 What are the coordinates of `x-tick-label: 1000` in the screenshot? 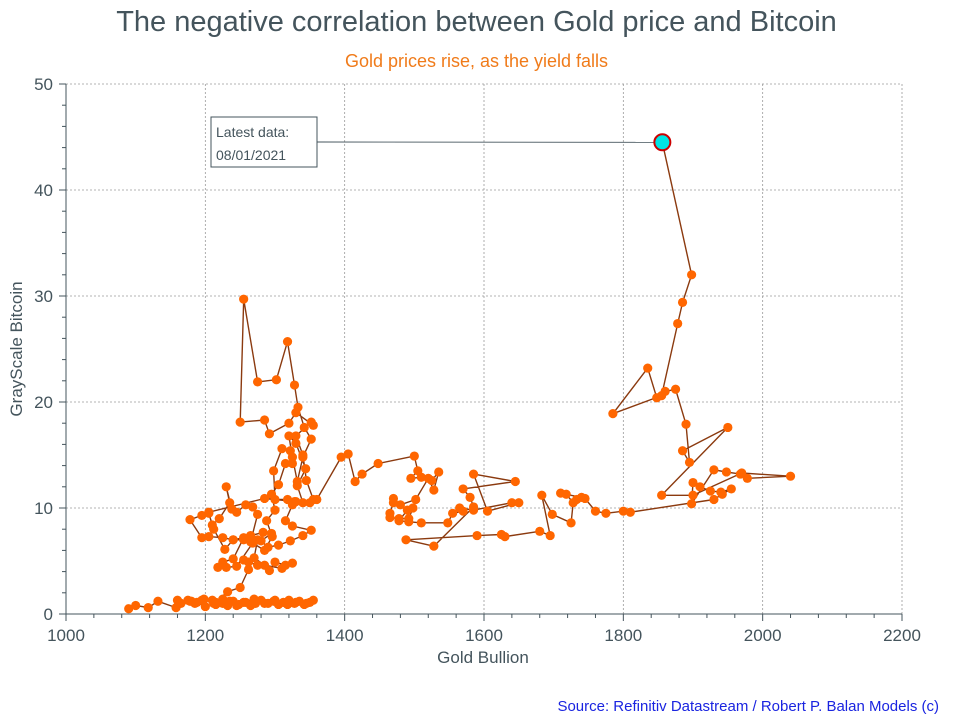 It's located at (66, 635).